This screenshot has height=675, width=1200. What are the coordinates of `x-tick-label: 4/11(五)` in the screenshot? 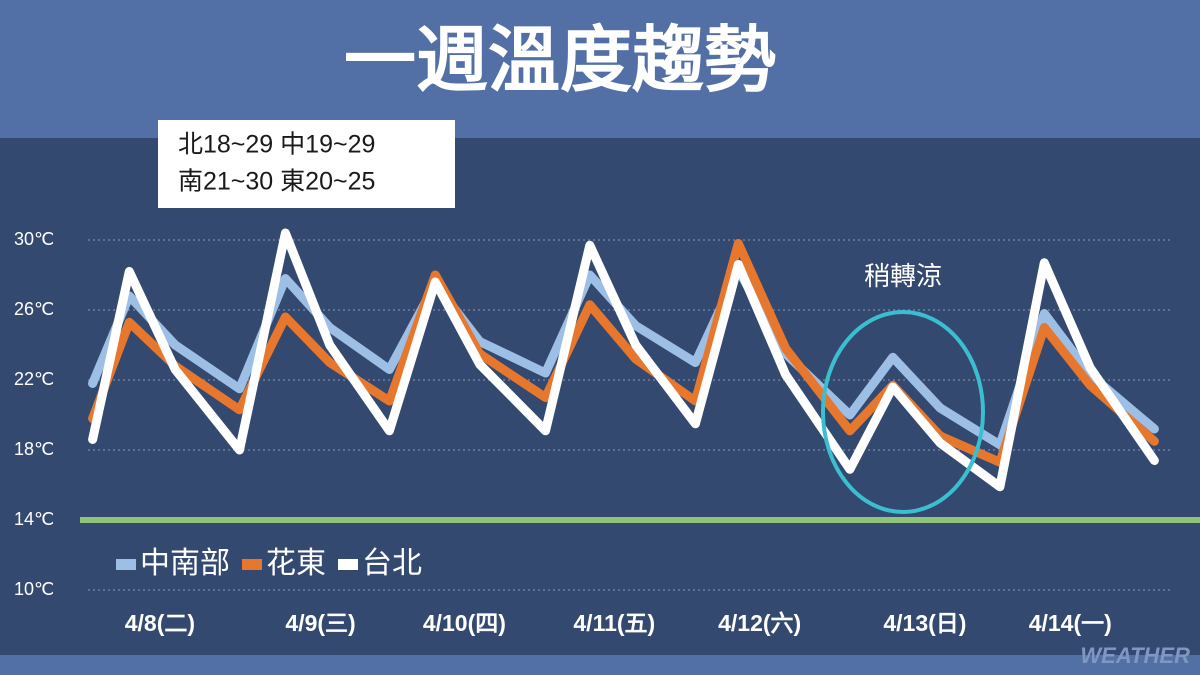 It's located at (614, 623).